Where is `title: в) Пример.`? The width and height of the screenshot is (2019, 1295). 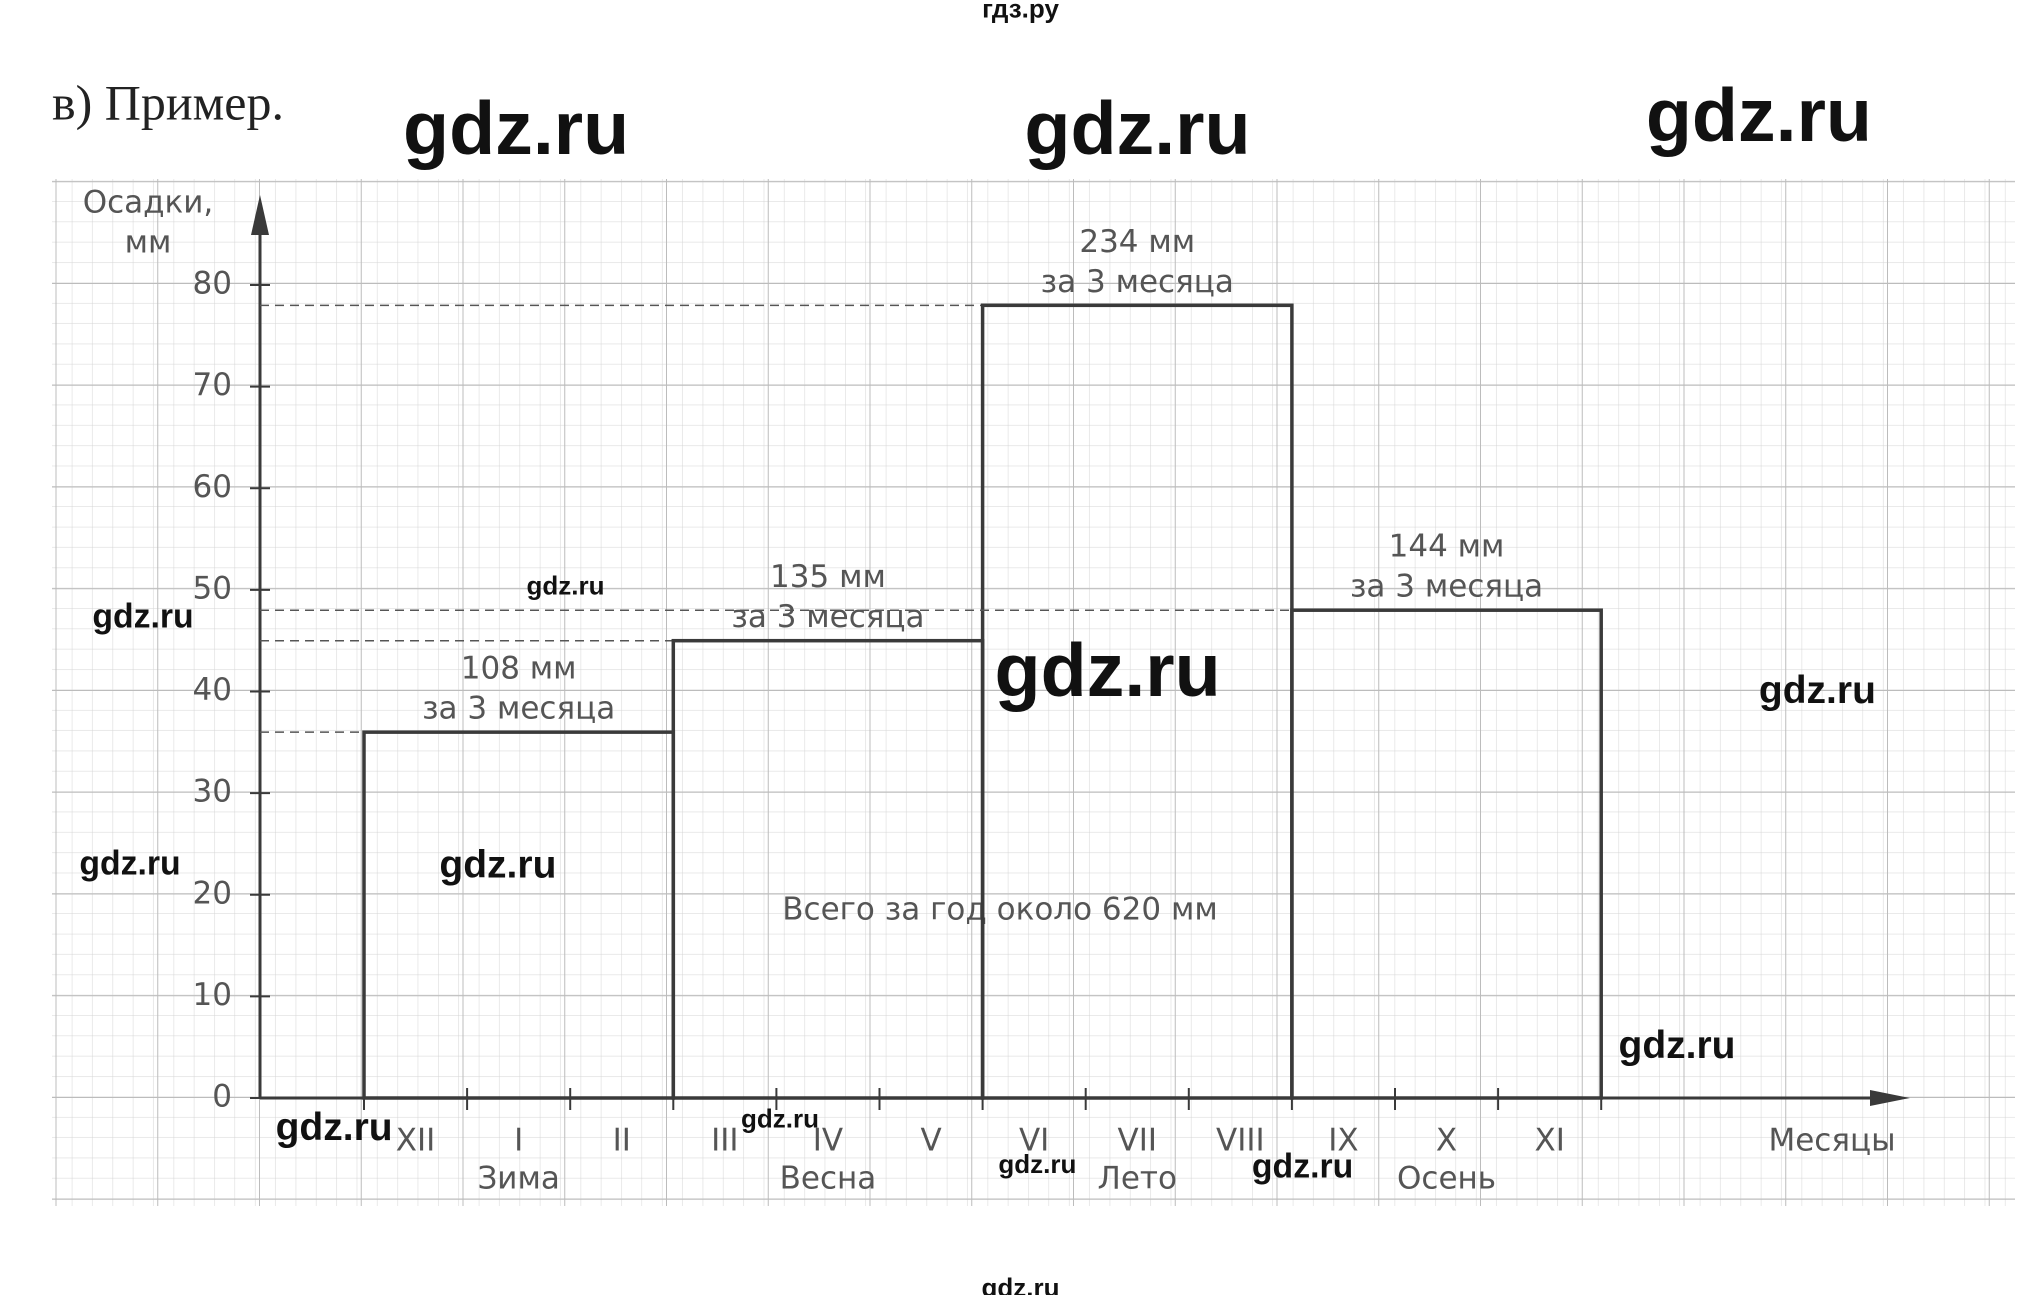 title: в) Пример. is located at coordinates (168, 102).